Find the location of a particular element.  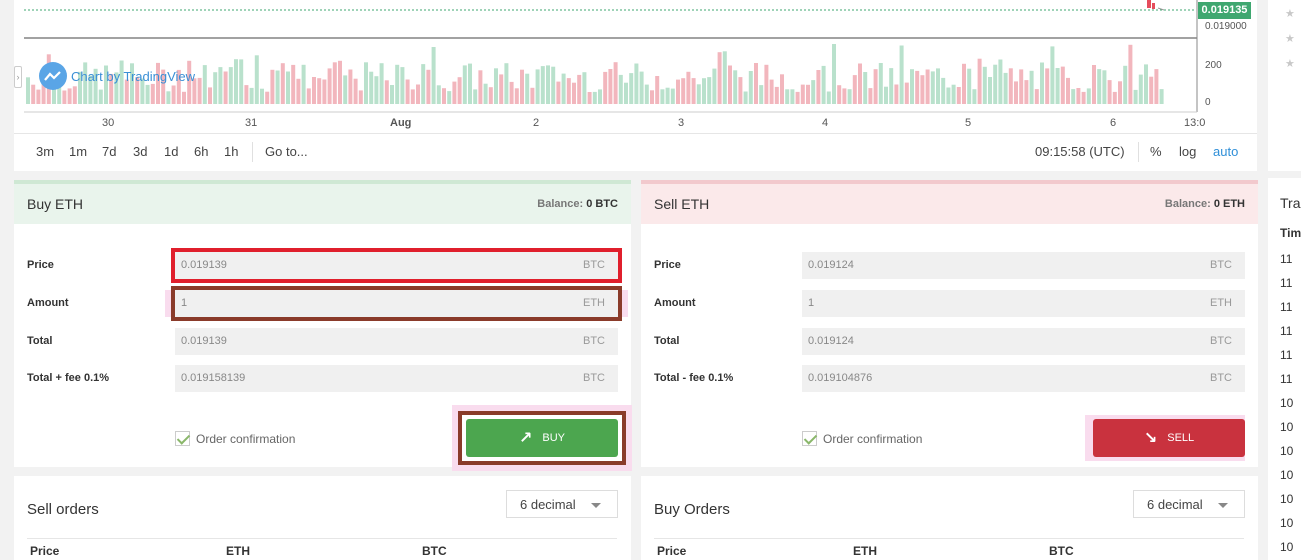

buy-fee-field: 0.019158139 BTC is located at coordinates (396, 378).